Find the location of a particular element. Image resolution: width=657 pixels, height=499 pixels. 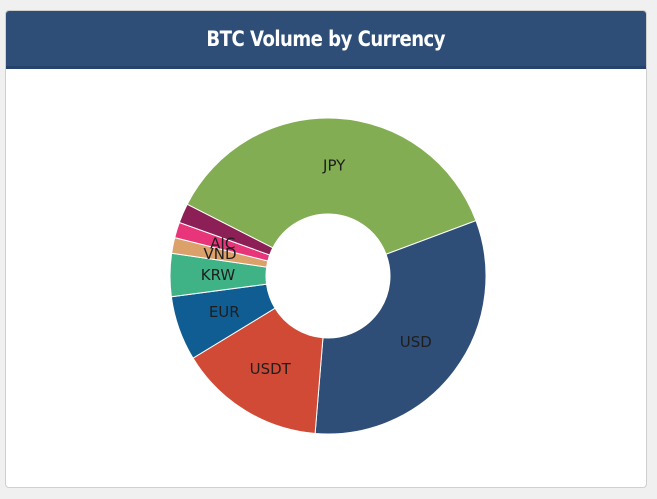

slice-label-jpy: JPY is located at coordinates (334, 166).